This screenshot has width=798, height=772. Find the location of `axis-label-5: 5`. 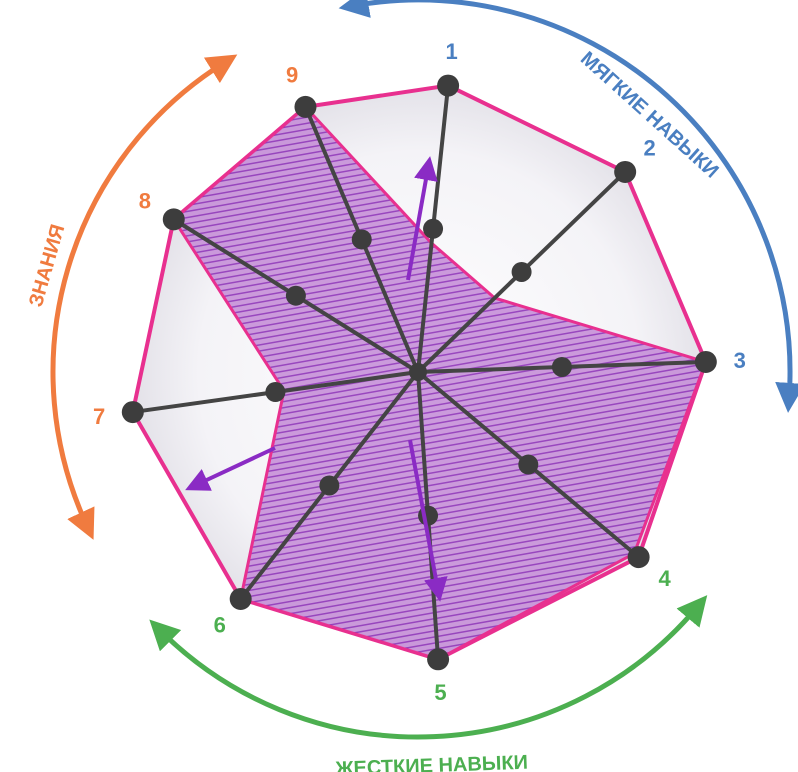

axis-label-5: 5 is located at coordinates (440, 692).